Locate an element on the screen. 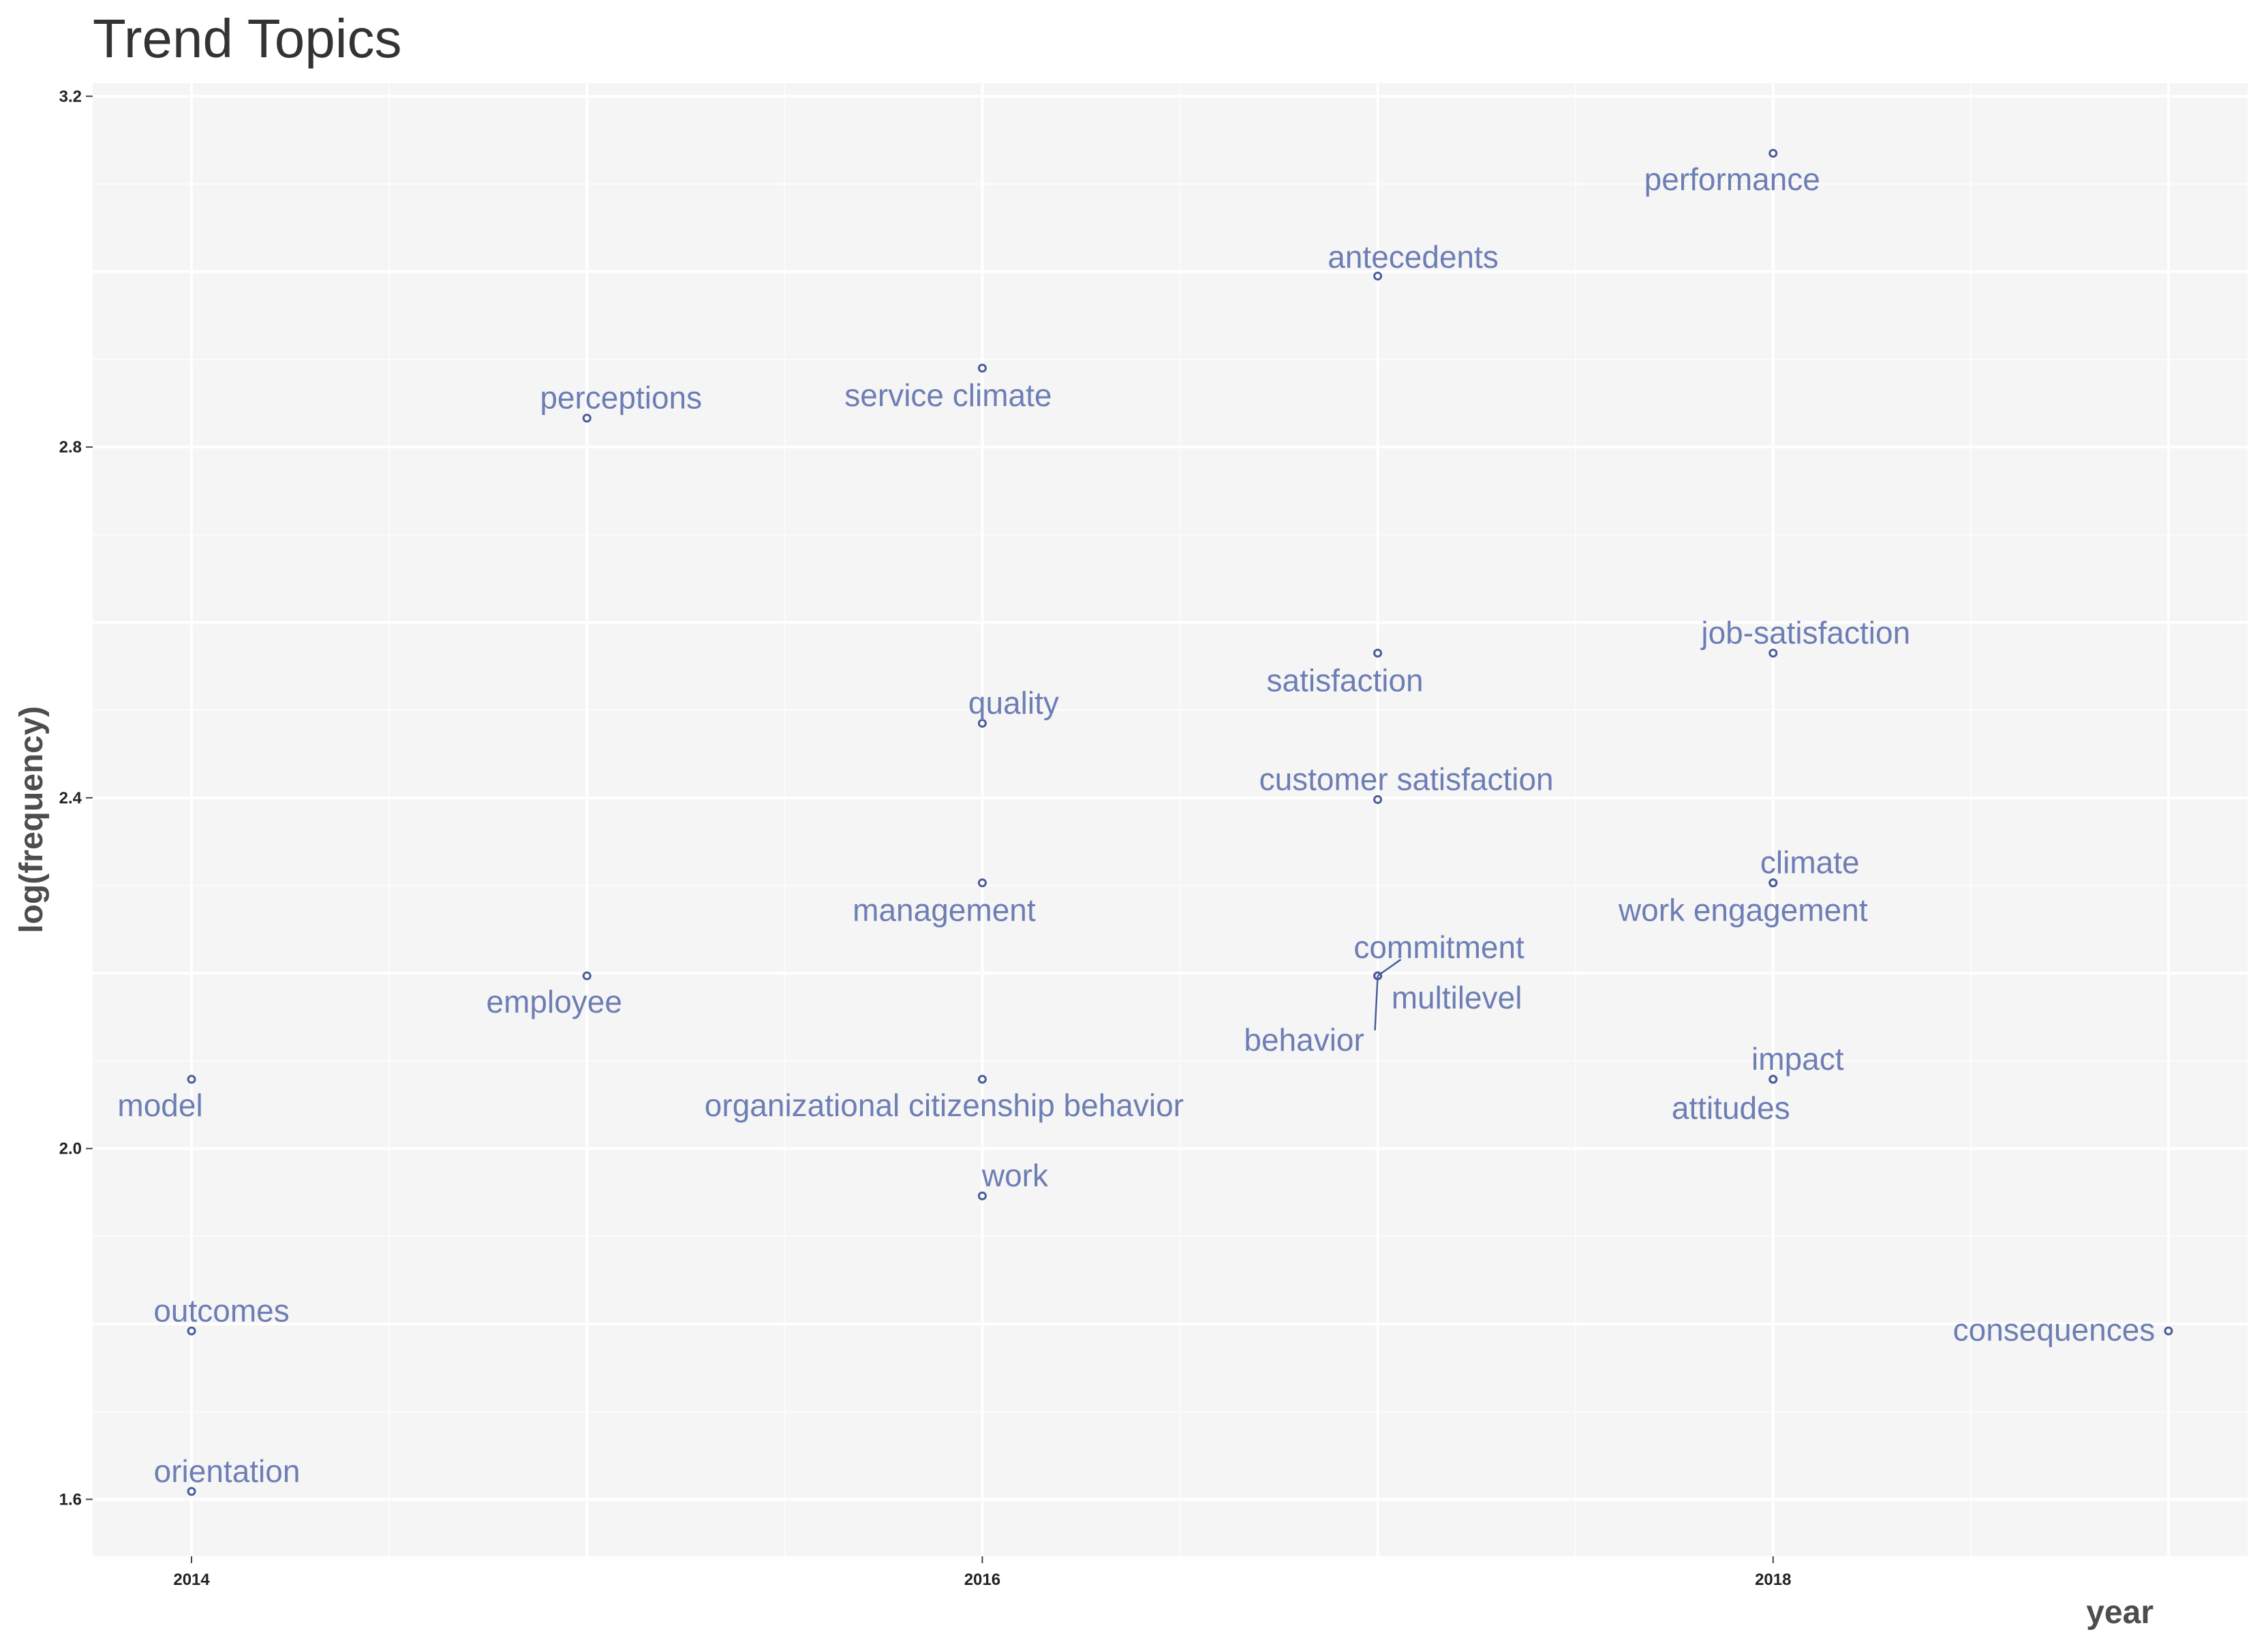  x-tick-label-2018: 2018 is located at coordinates (1773, 1580).